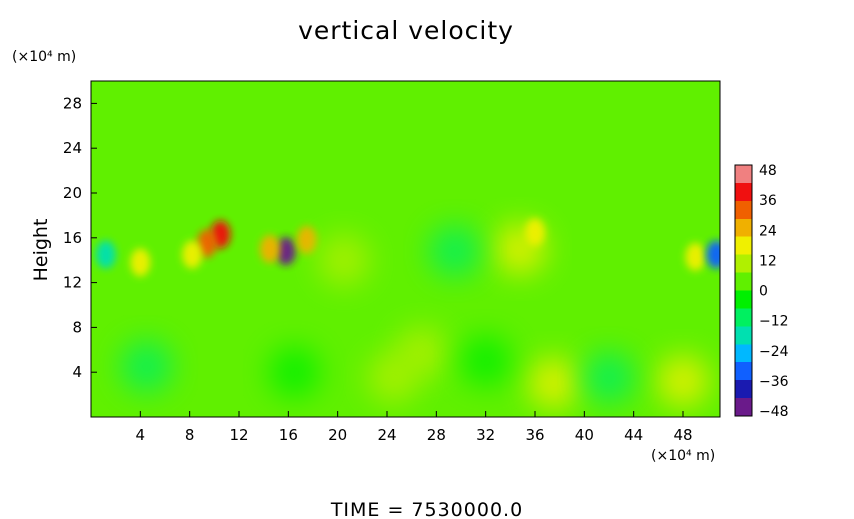  I want to click on x-tick-label: 48, so click(682, 435).